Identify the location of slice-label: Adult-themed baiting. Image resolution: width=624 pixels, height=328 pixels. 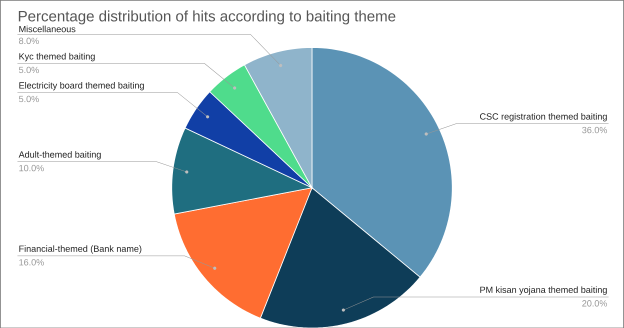
(59, 155).